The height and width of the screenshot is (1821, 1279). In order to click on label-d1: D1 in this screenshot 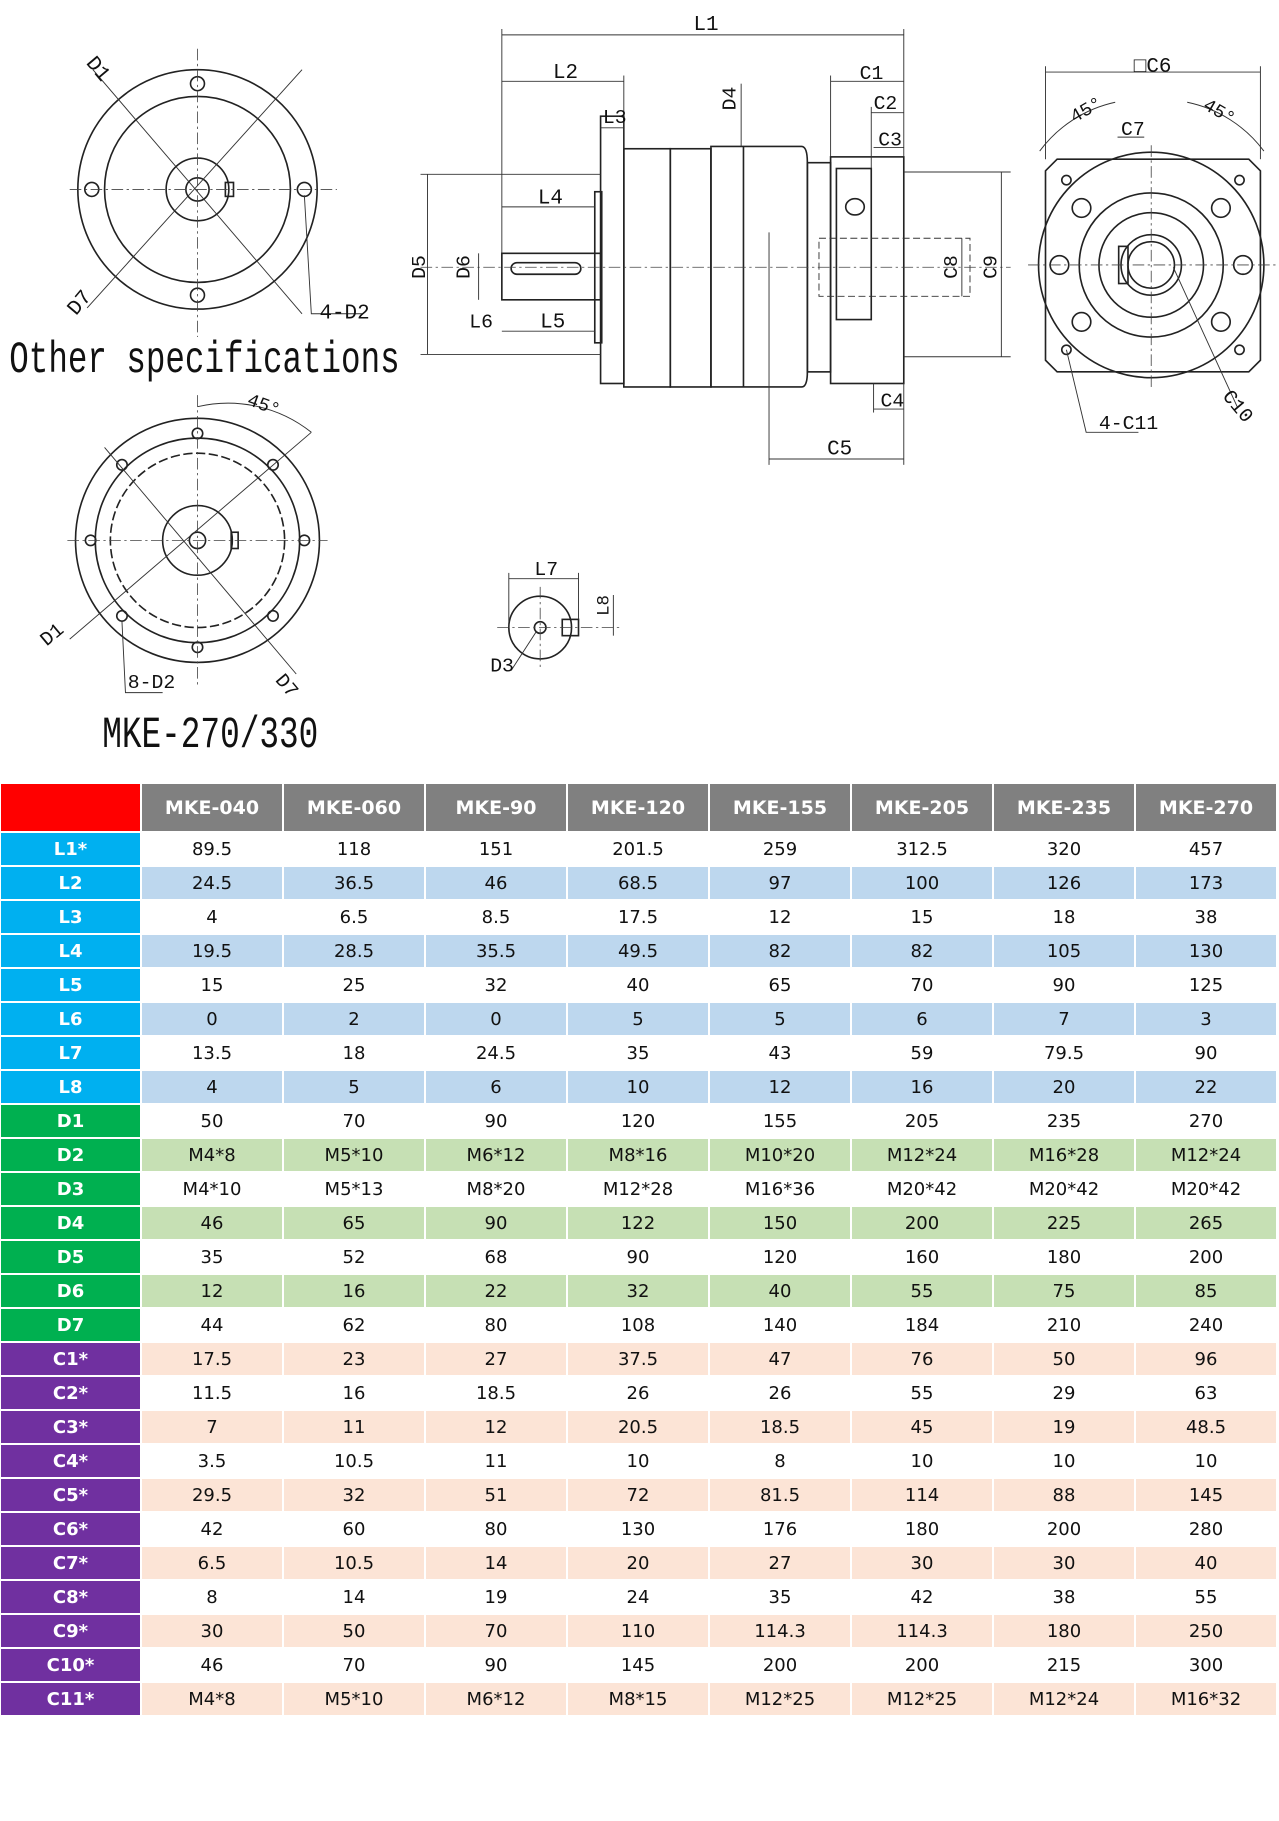, I will do `click(52, 635)`.